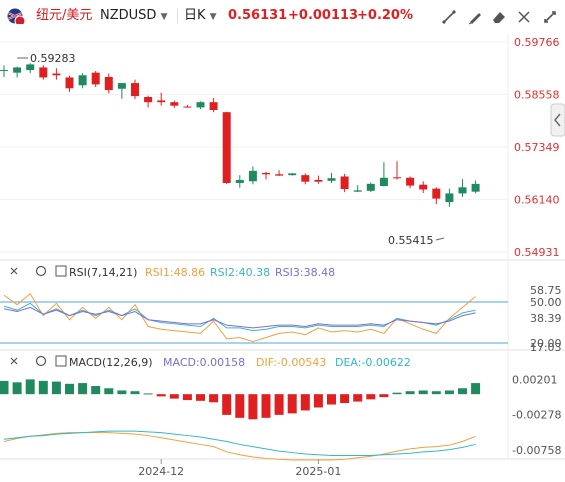 The height and width of the screenshot is (482, 565). I want to click on macd-tick-label: 0.00201, so click(535, 379).